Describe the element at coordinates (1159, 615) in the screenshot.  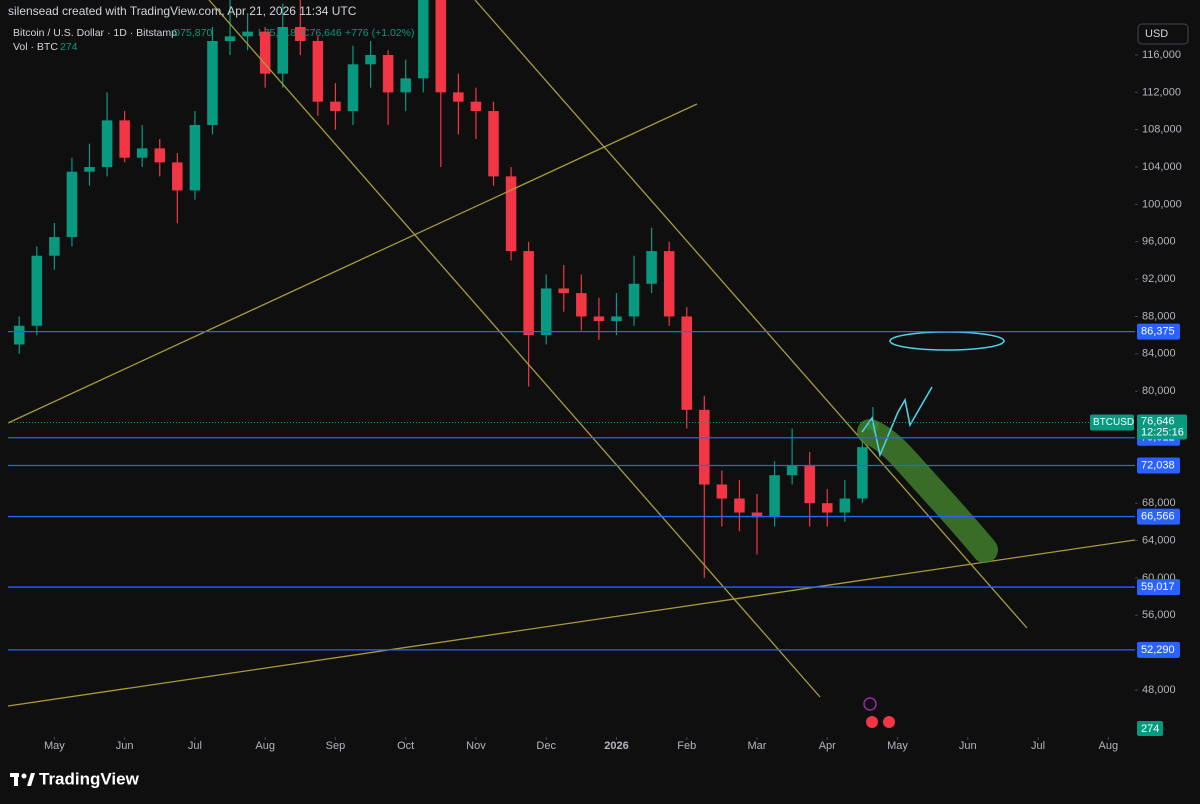
I see `y-tick-label: 56,000` at that location.